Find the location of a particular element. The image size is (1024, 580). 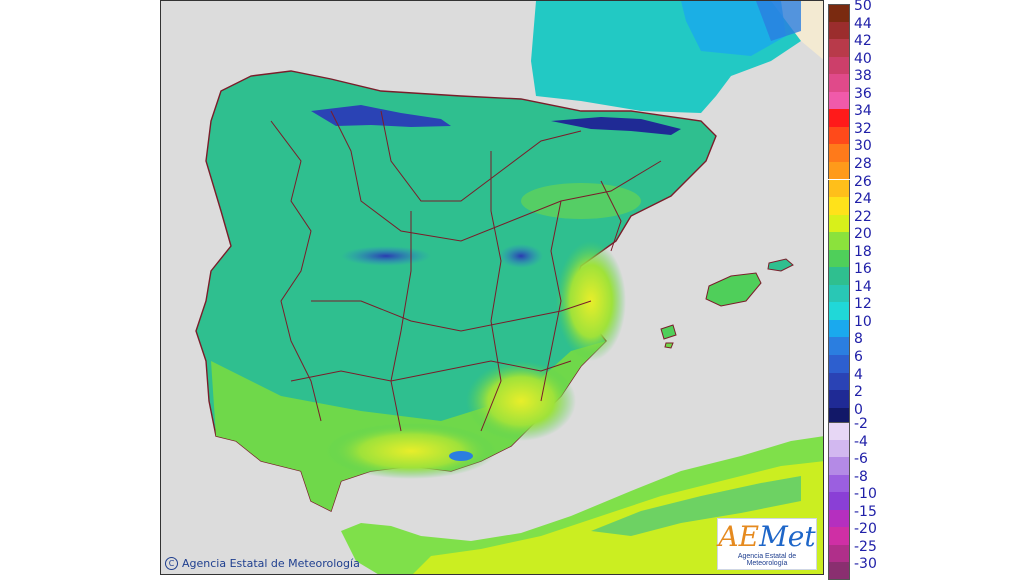

legend-label-warm-8: 30 is located at coordinates (863, 146).